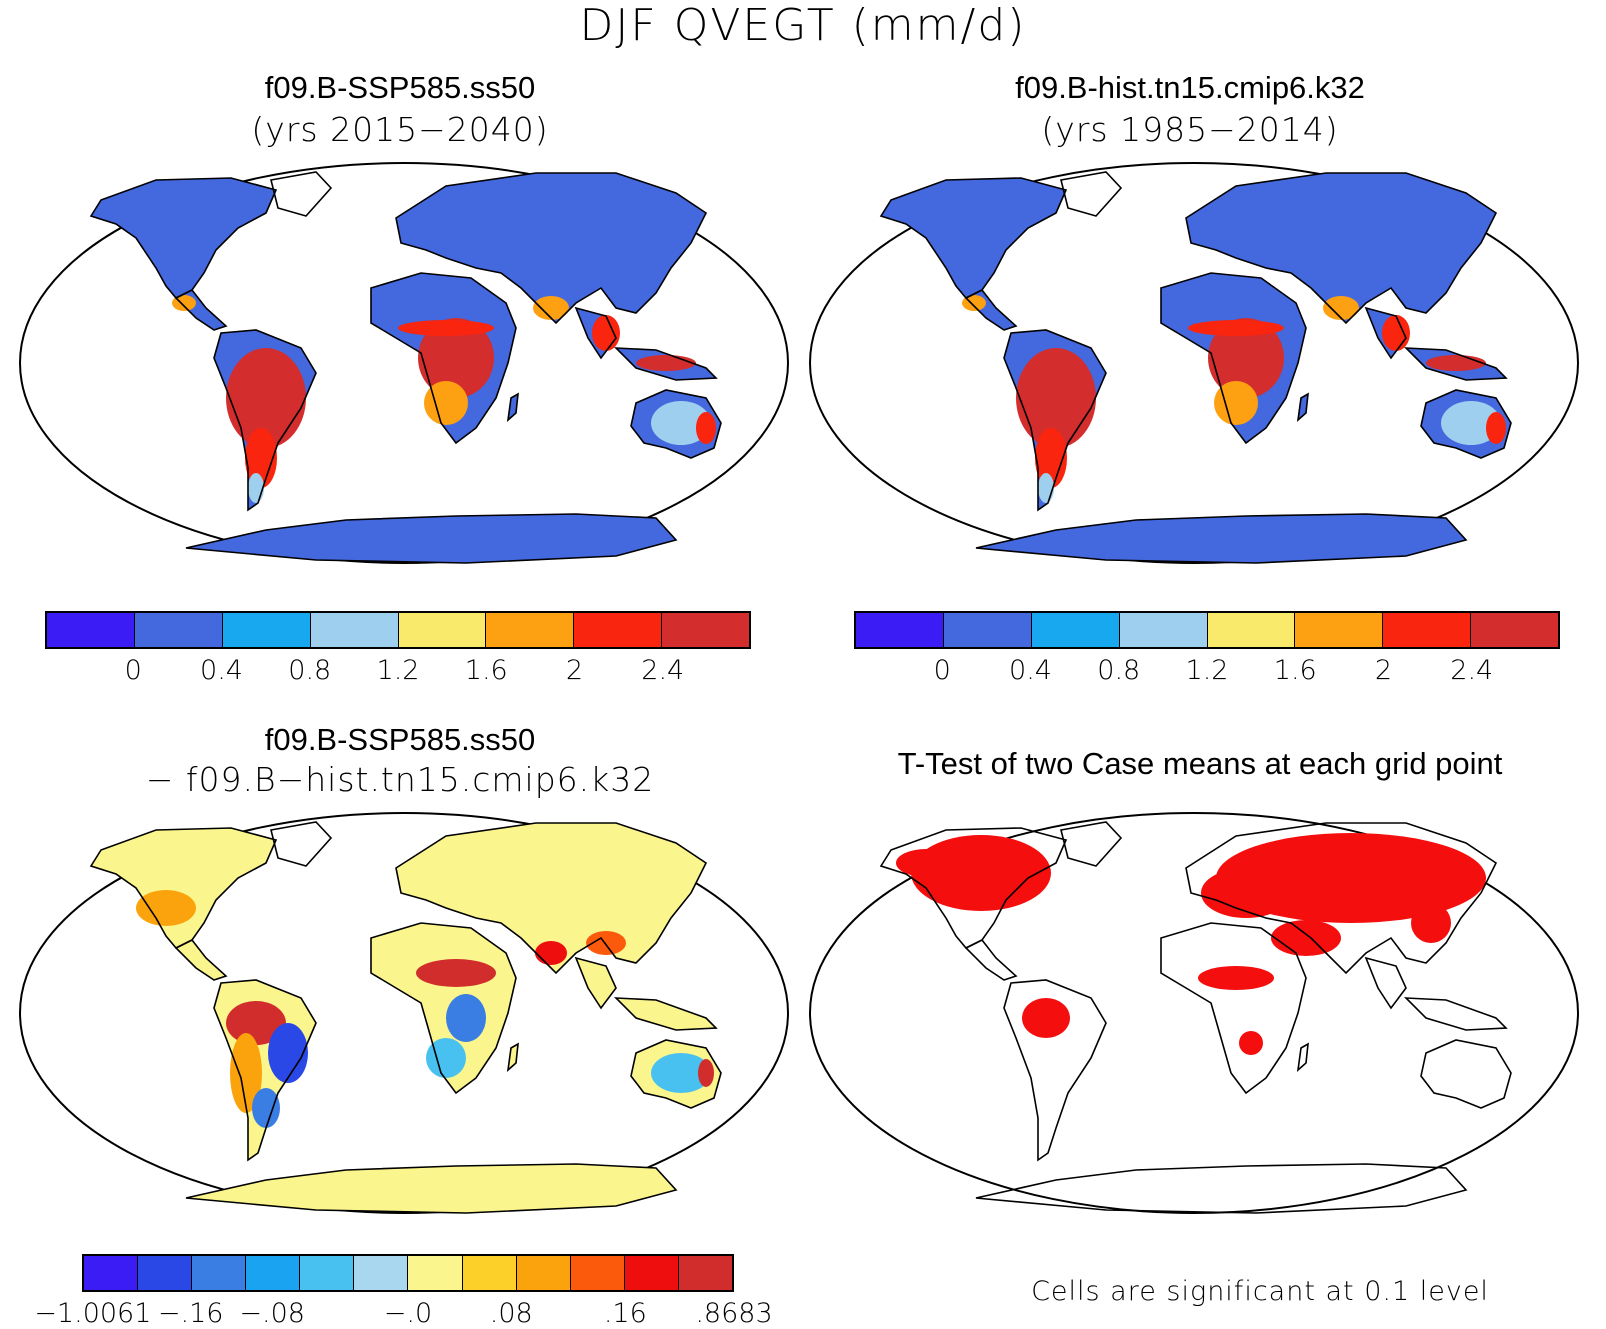 Image resolution: width=1606 pixels, height=1329 pixels. Describe the element at coordinates (511, 1313) in the screenshot. I see `colorbar-tick-label: .08` at that location.